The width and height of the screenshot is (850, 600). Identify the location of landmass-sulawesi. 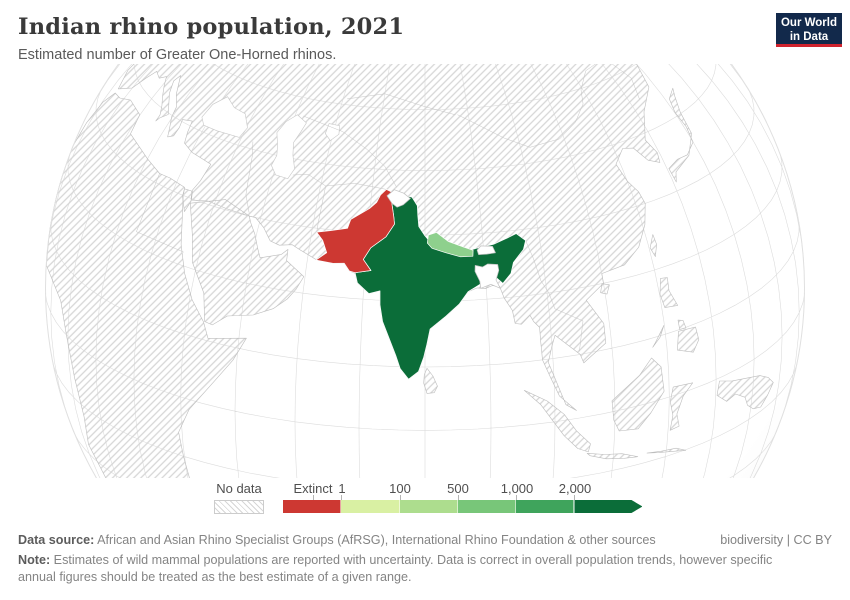
(681, 406).